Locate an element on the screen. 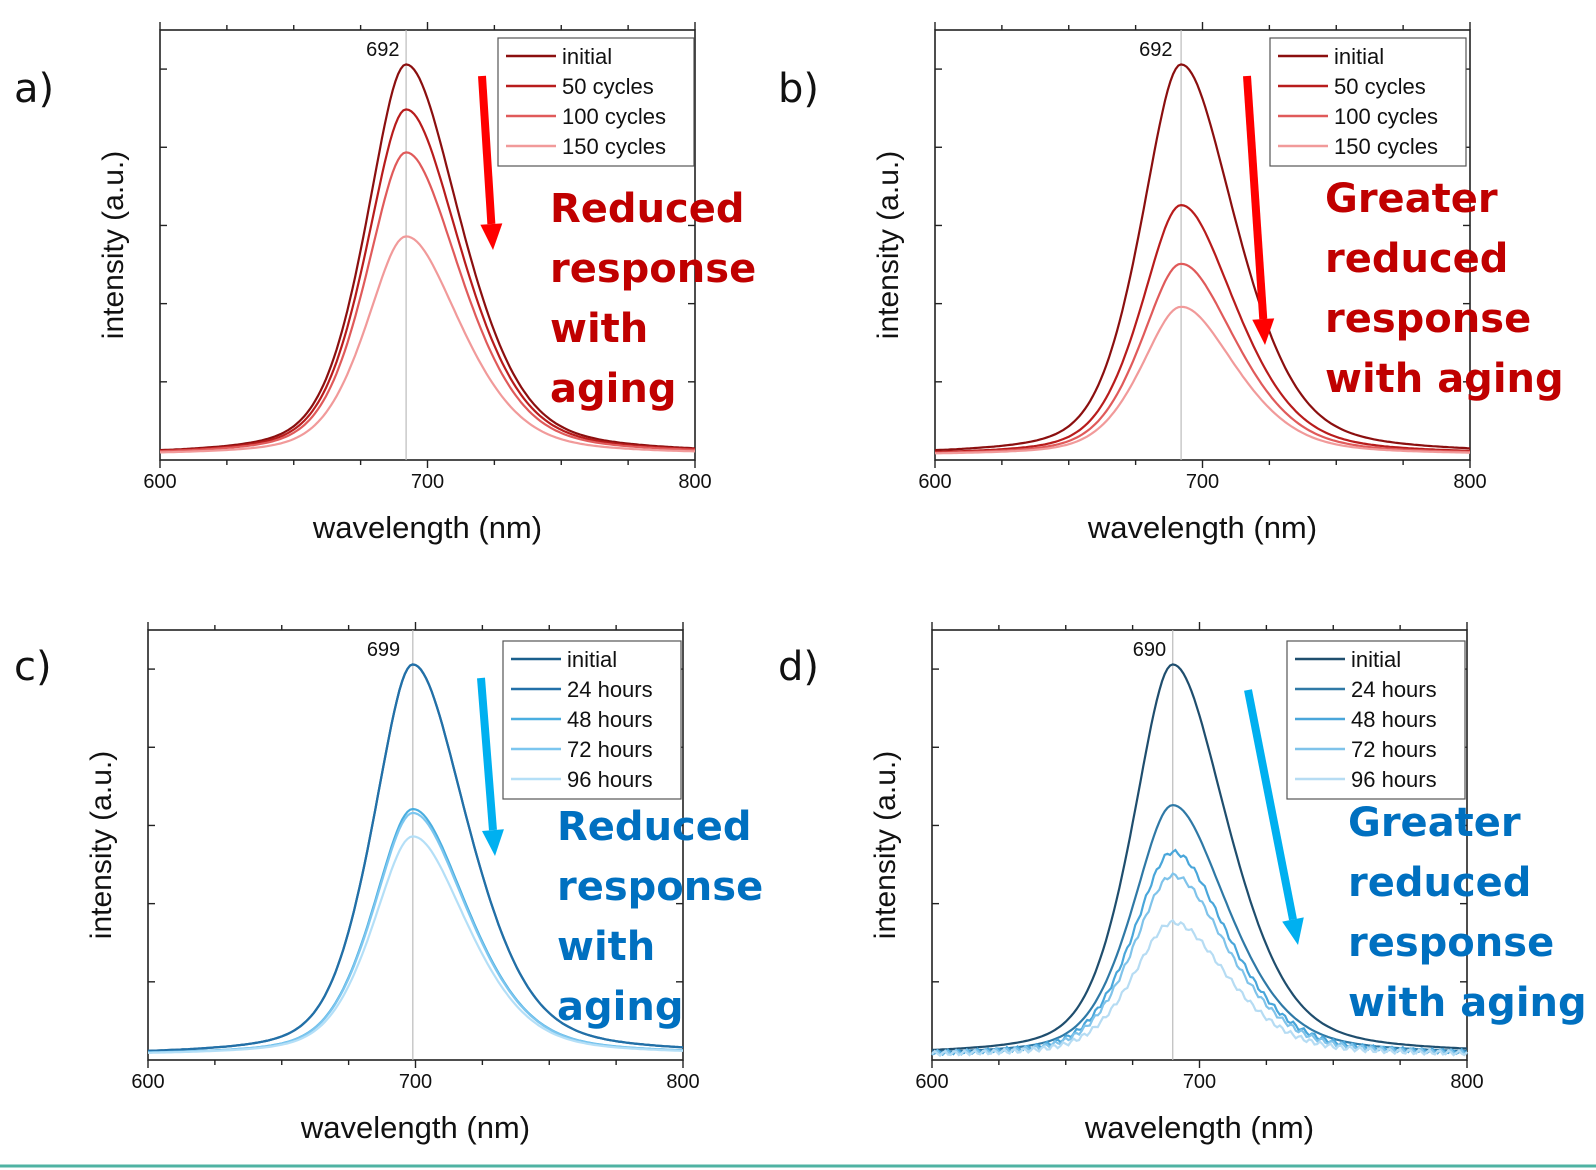 The image size is (1596, 1170). panel-label: b) is located at coordinates (798, 89).